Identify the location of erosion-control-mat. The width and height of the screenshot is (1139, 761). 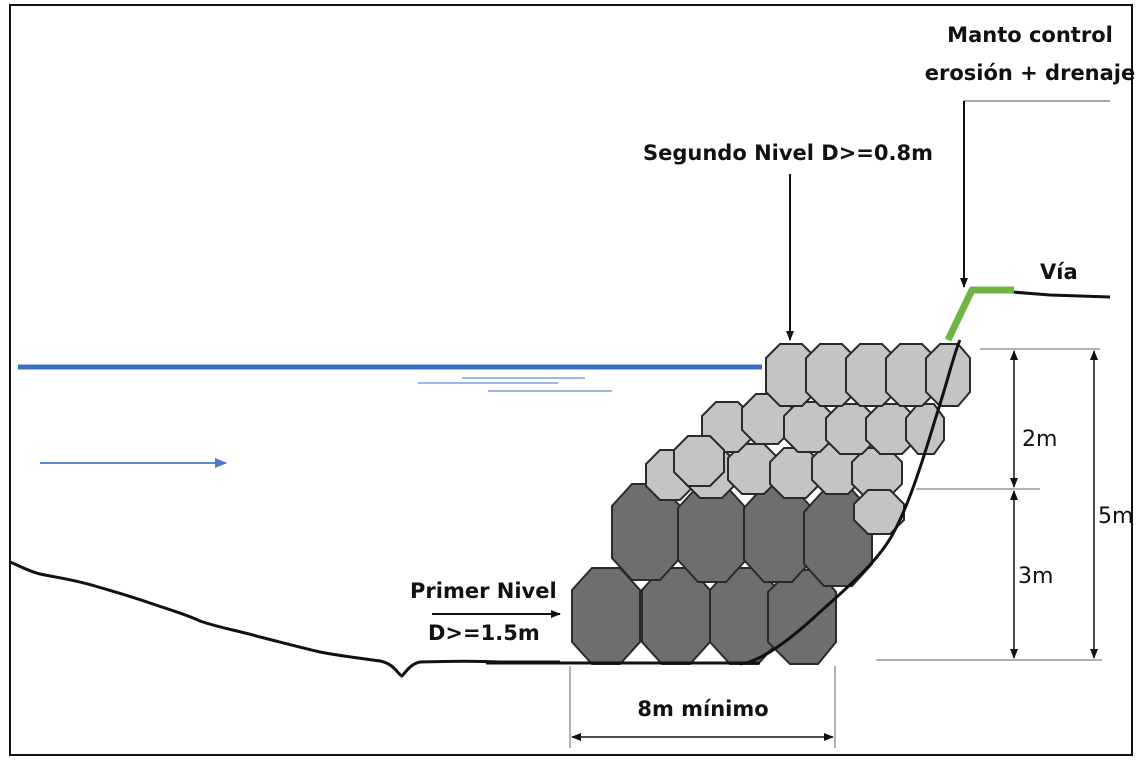
(979, 314).